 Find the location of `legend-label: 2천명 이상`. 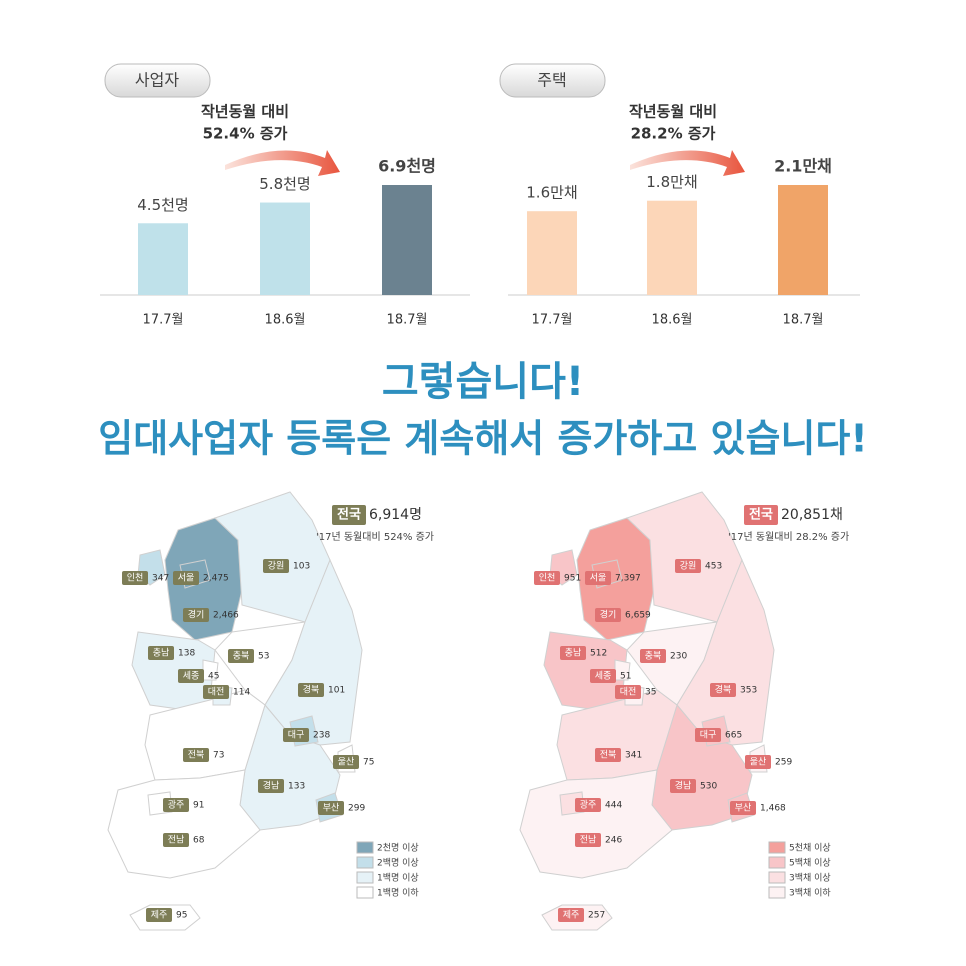

legend-label: 2천명 이상 is located at coordinates (398, 848).